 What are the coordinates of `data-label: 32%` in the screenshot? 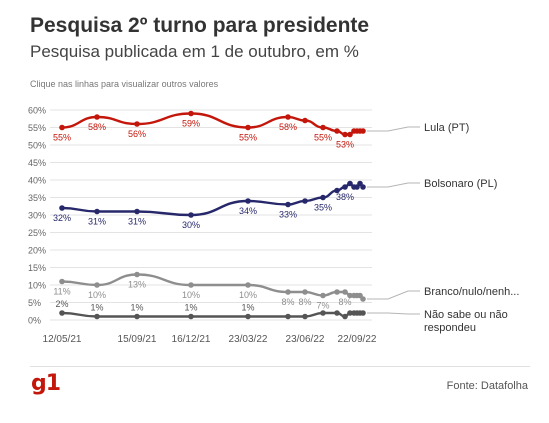 It's located at (62, 218).